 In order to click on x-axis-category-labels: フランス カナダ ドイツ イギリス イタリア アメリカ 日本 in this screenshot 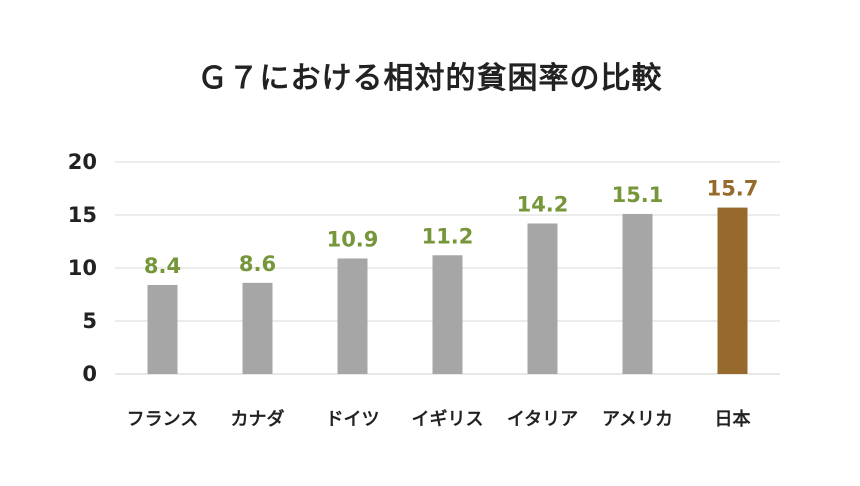, I will do `click(439, 419)`.